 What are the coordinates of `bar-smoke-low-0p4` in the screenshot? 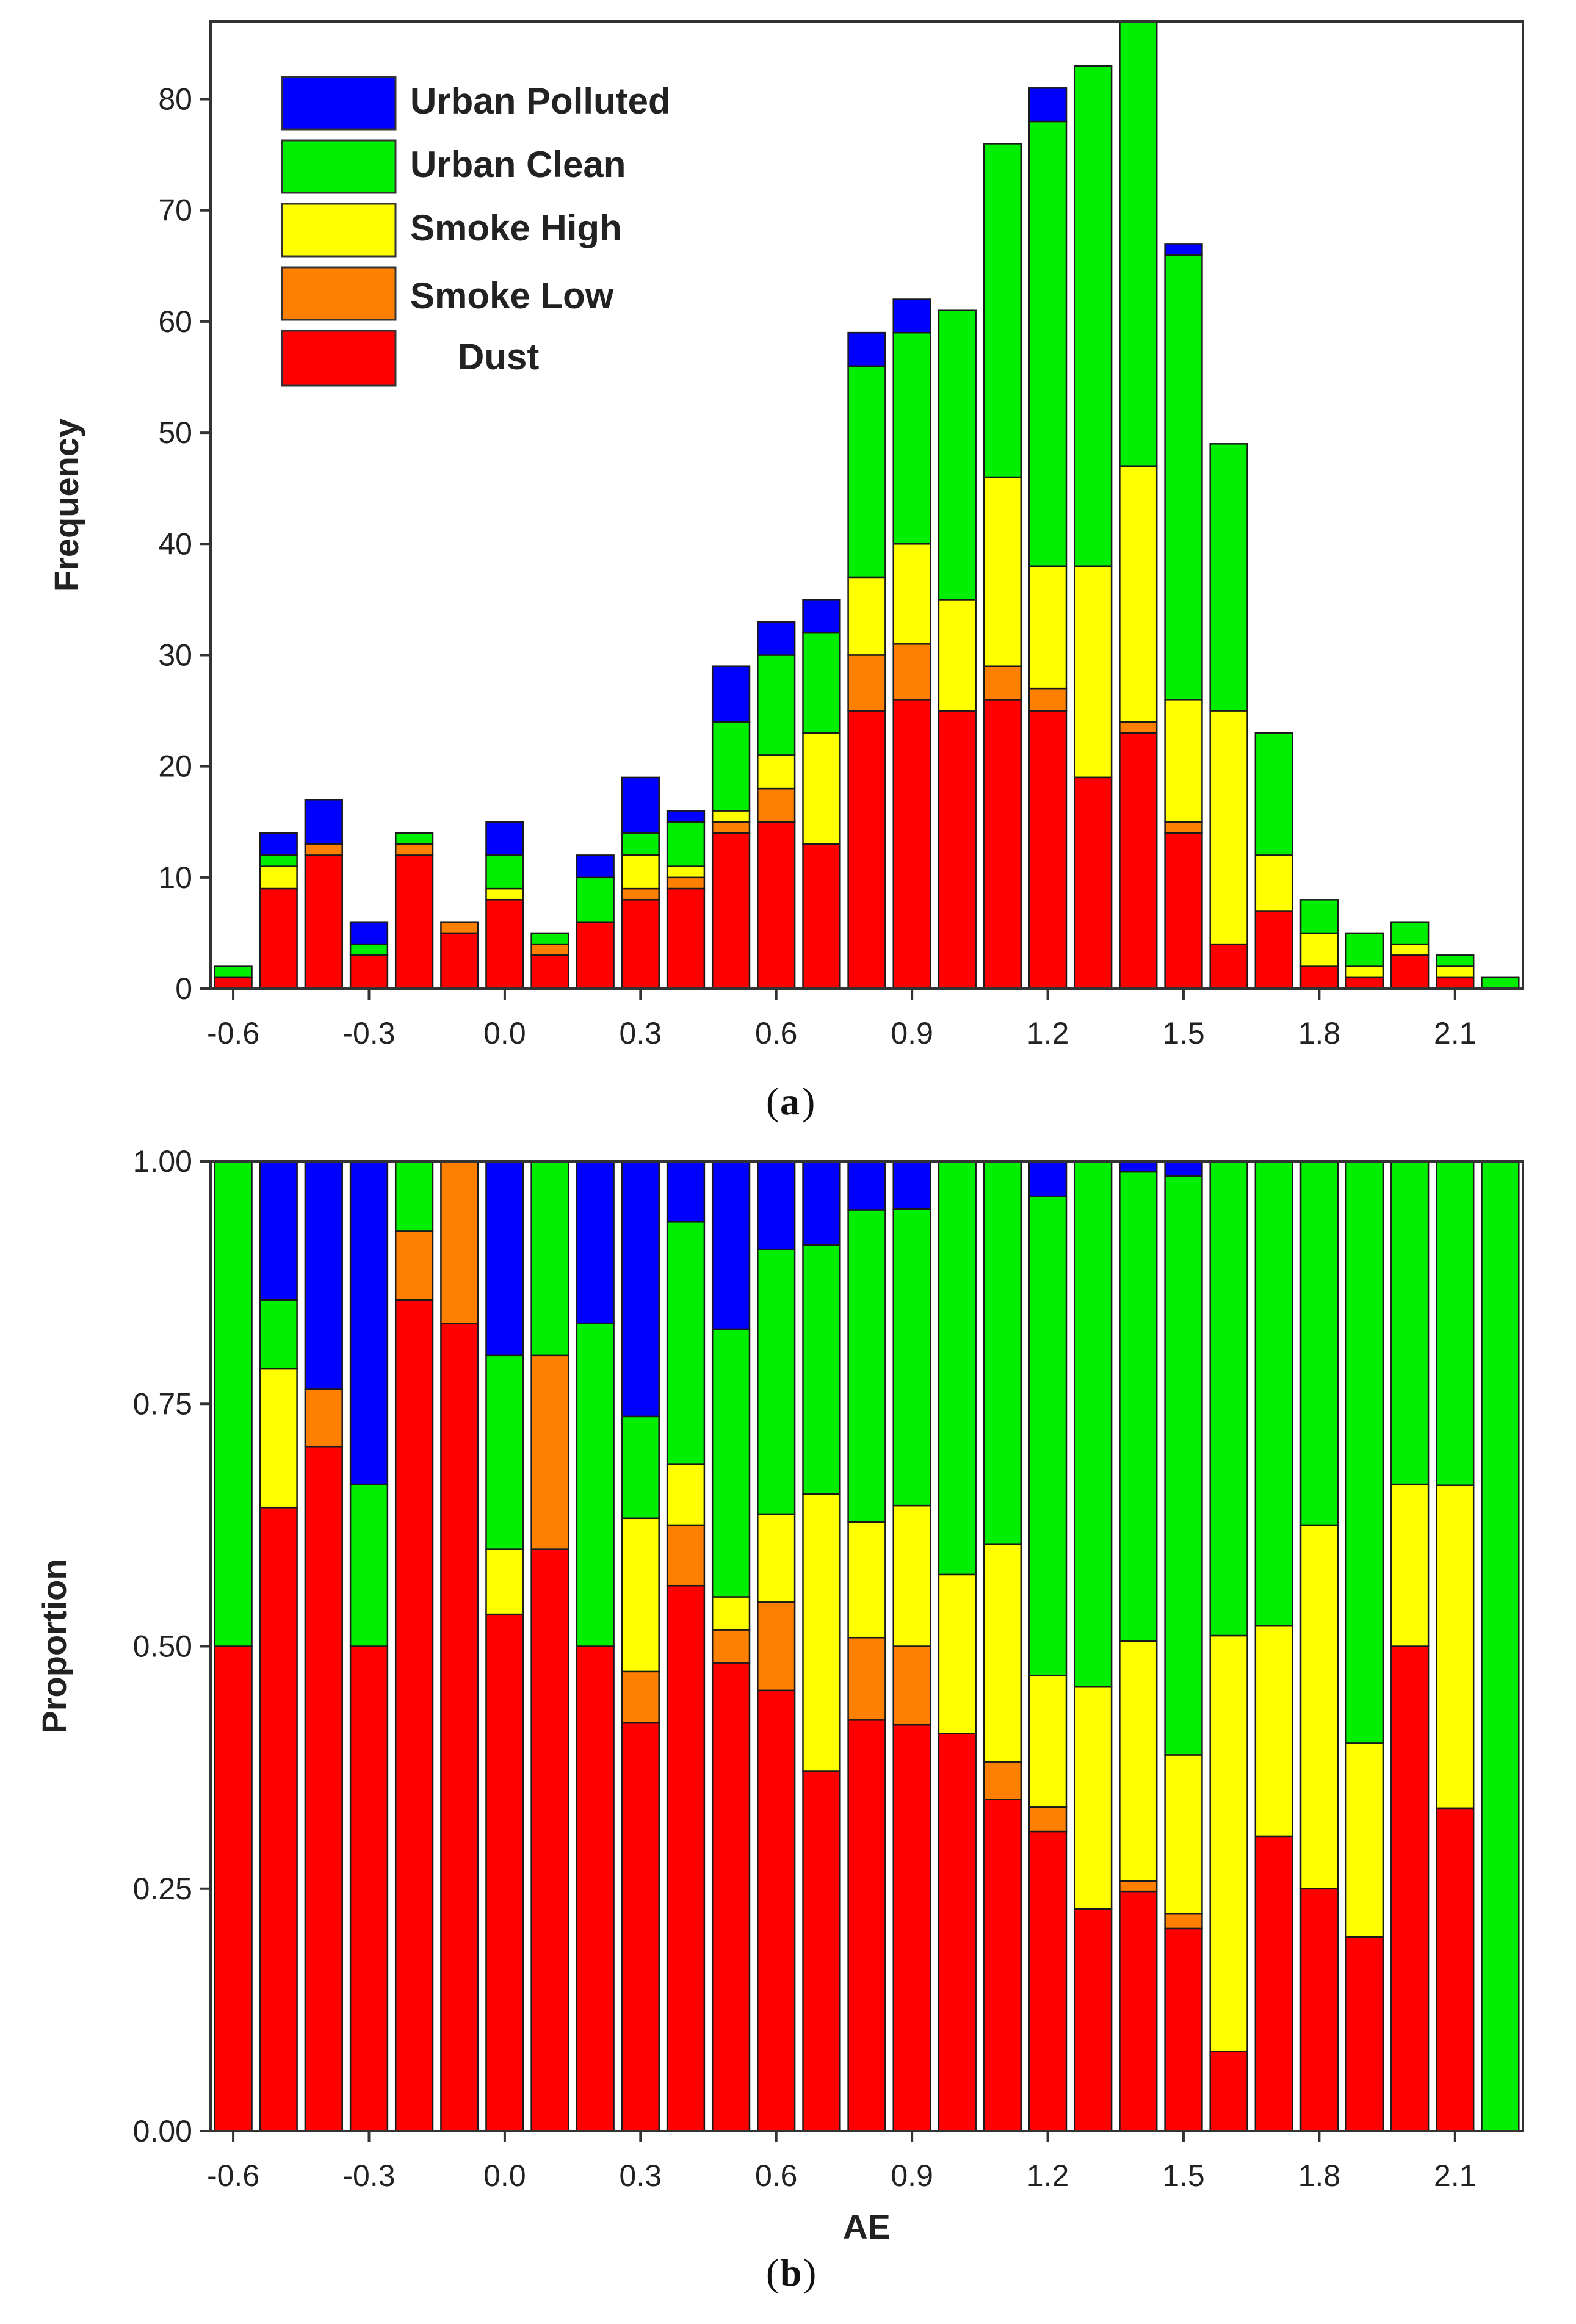 It's located at (686, 883).